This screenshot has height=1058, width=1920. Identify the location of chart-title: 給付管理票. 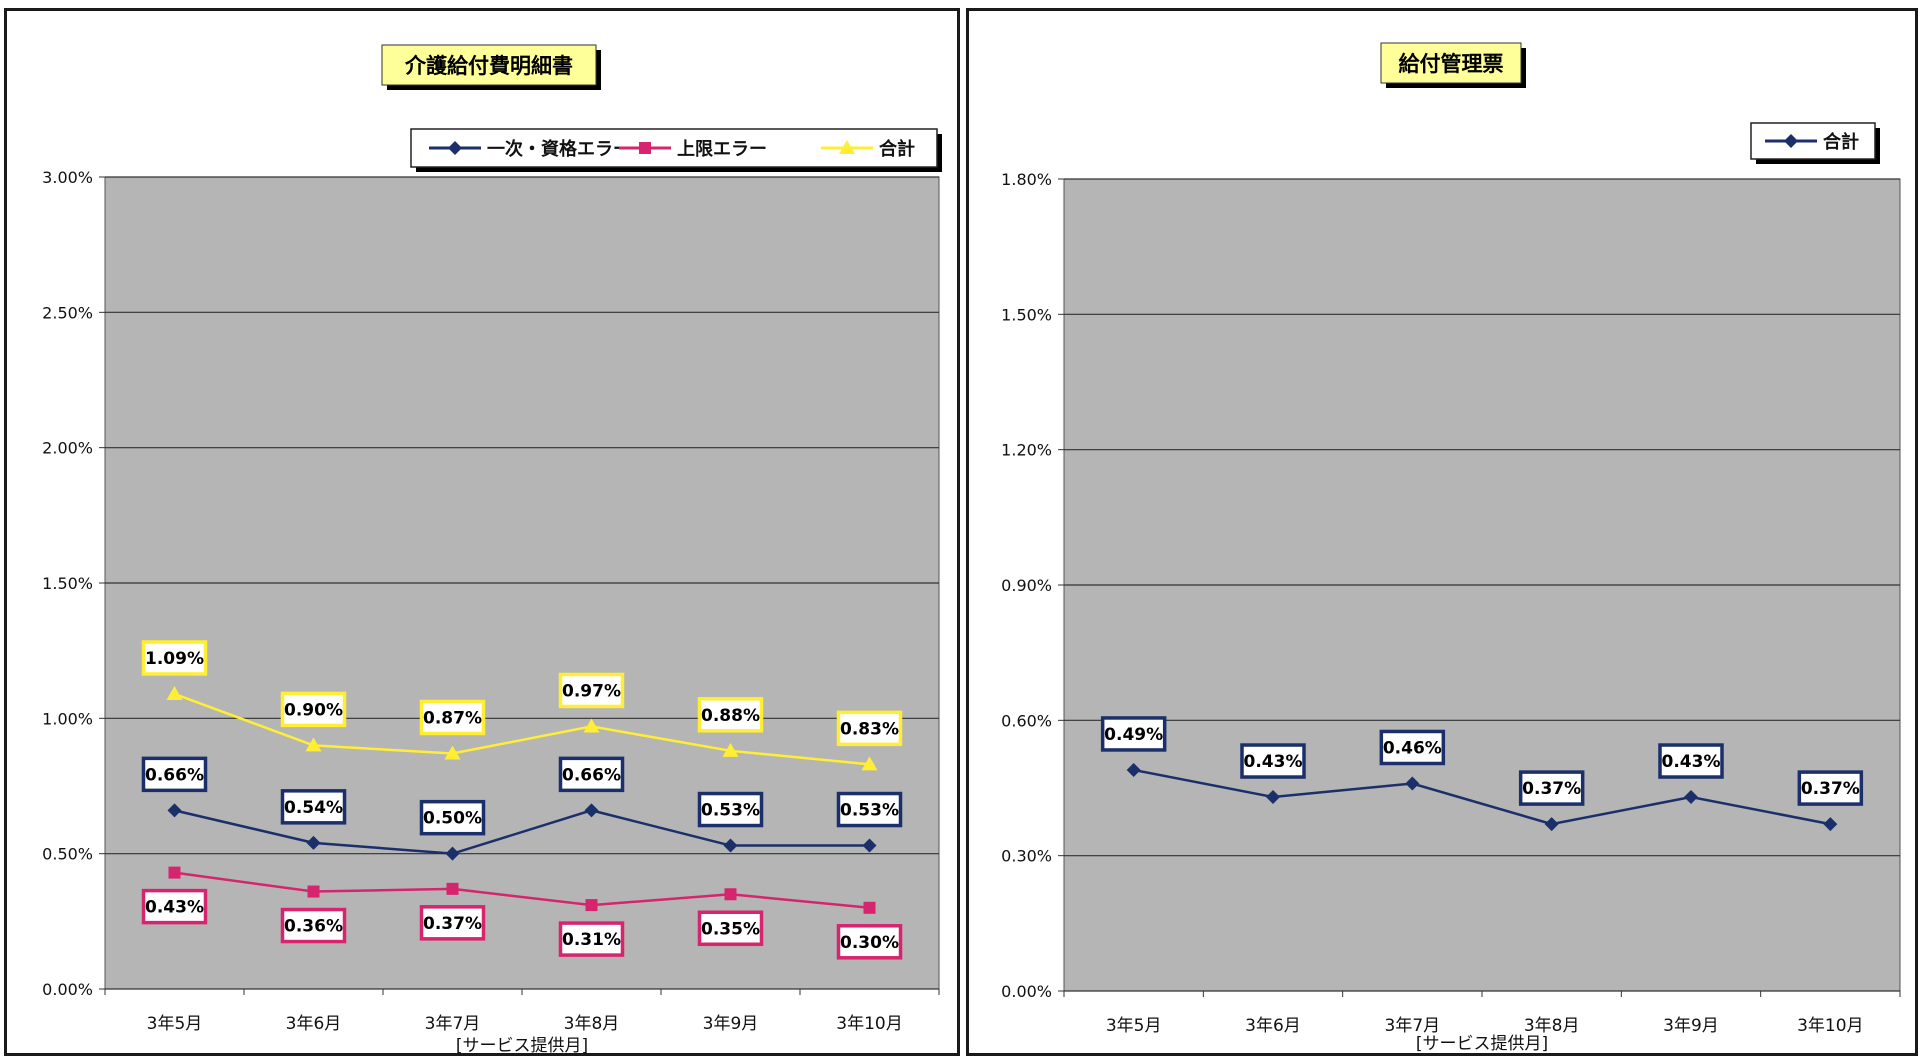
(1451, 64).